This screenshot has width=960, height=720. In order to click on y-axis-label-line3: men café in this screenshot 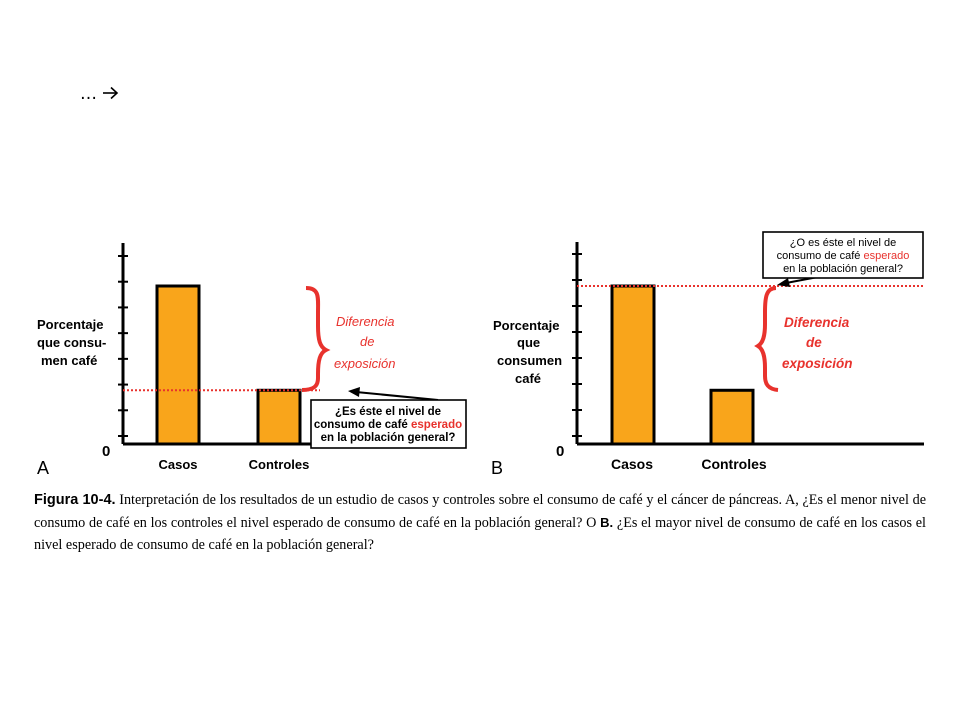, I will do `click(69, 360)`.